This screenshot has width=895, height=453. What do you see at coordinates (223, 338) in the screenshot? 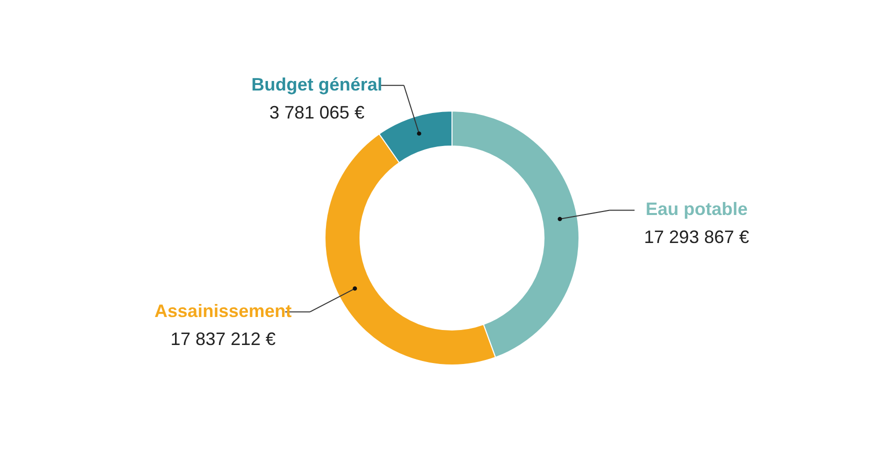
I see `data-label: 17 837 212 €` at bounding box center [223, 338].